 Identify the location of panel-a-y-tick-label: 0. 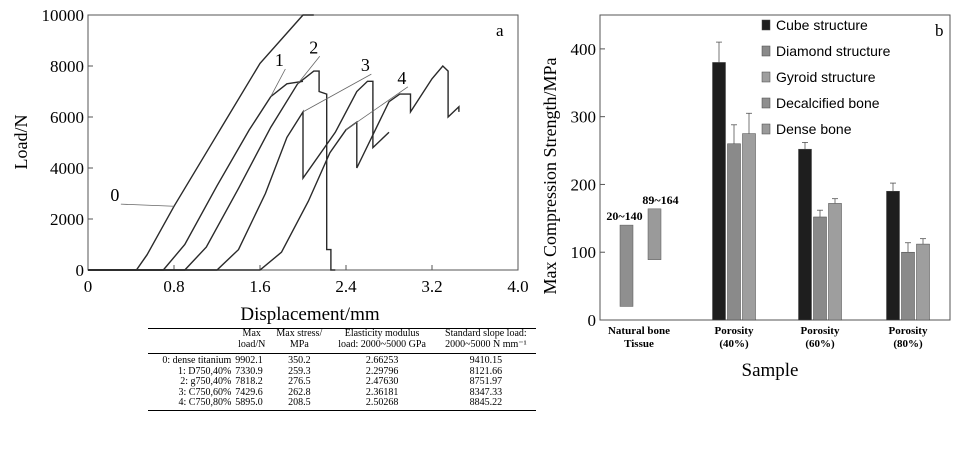
(80, 270).